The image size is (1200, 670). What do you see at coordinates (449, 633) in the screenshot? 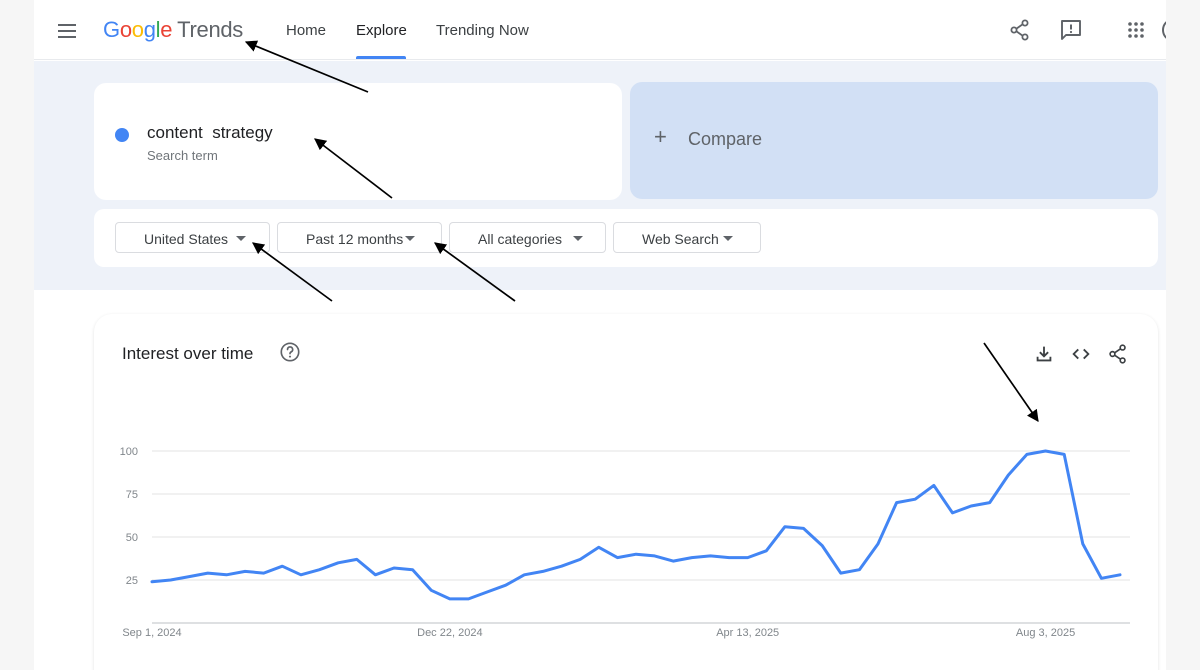
I see `x-tick-label: Dec 22, 2024` at bounding box center [449, 633].